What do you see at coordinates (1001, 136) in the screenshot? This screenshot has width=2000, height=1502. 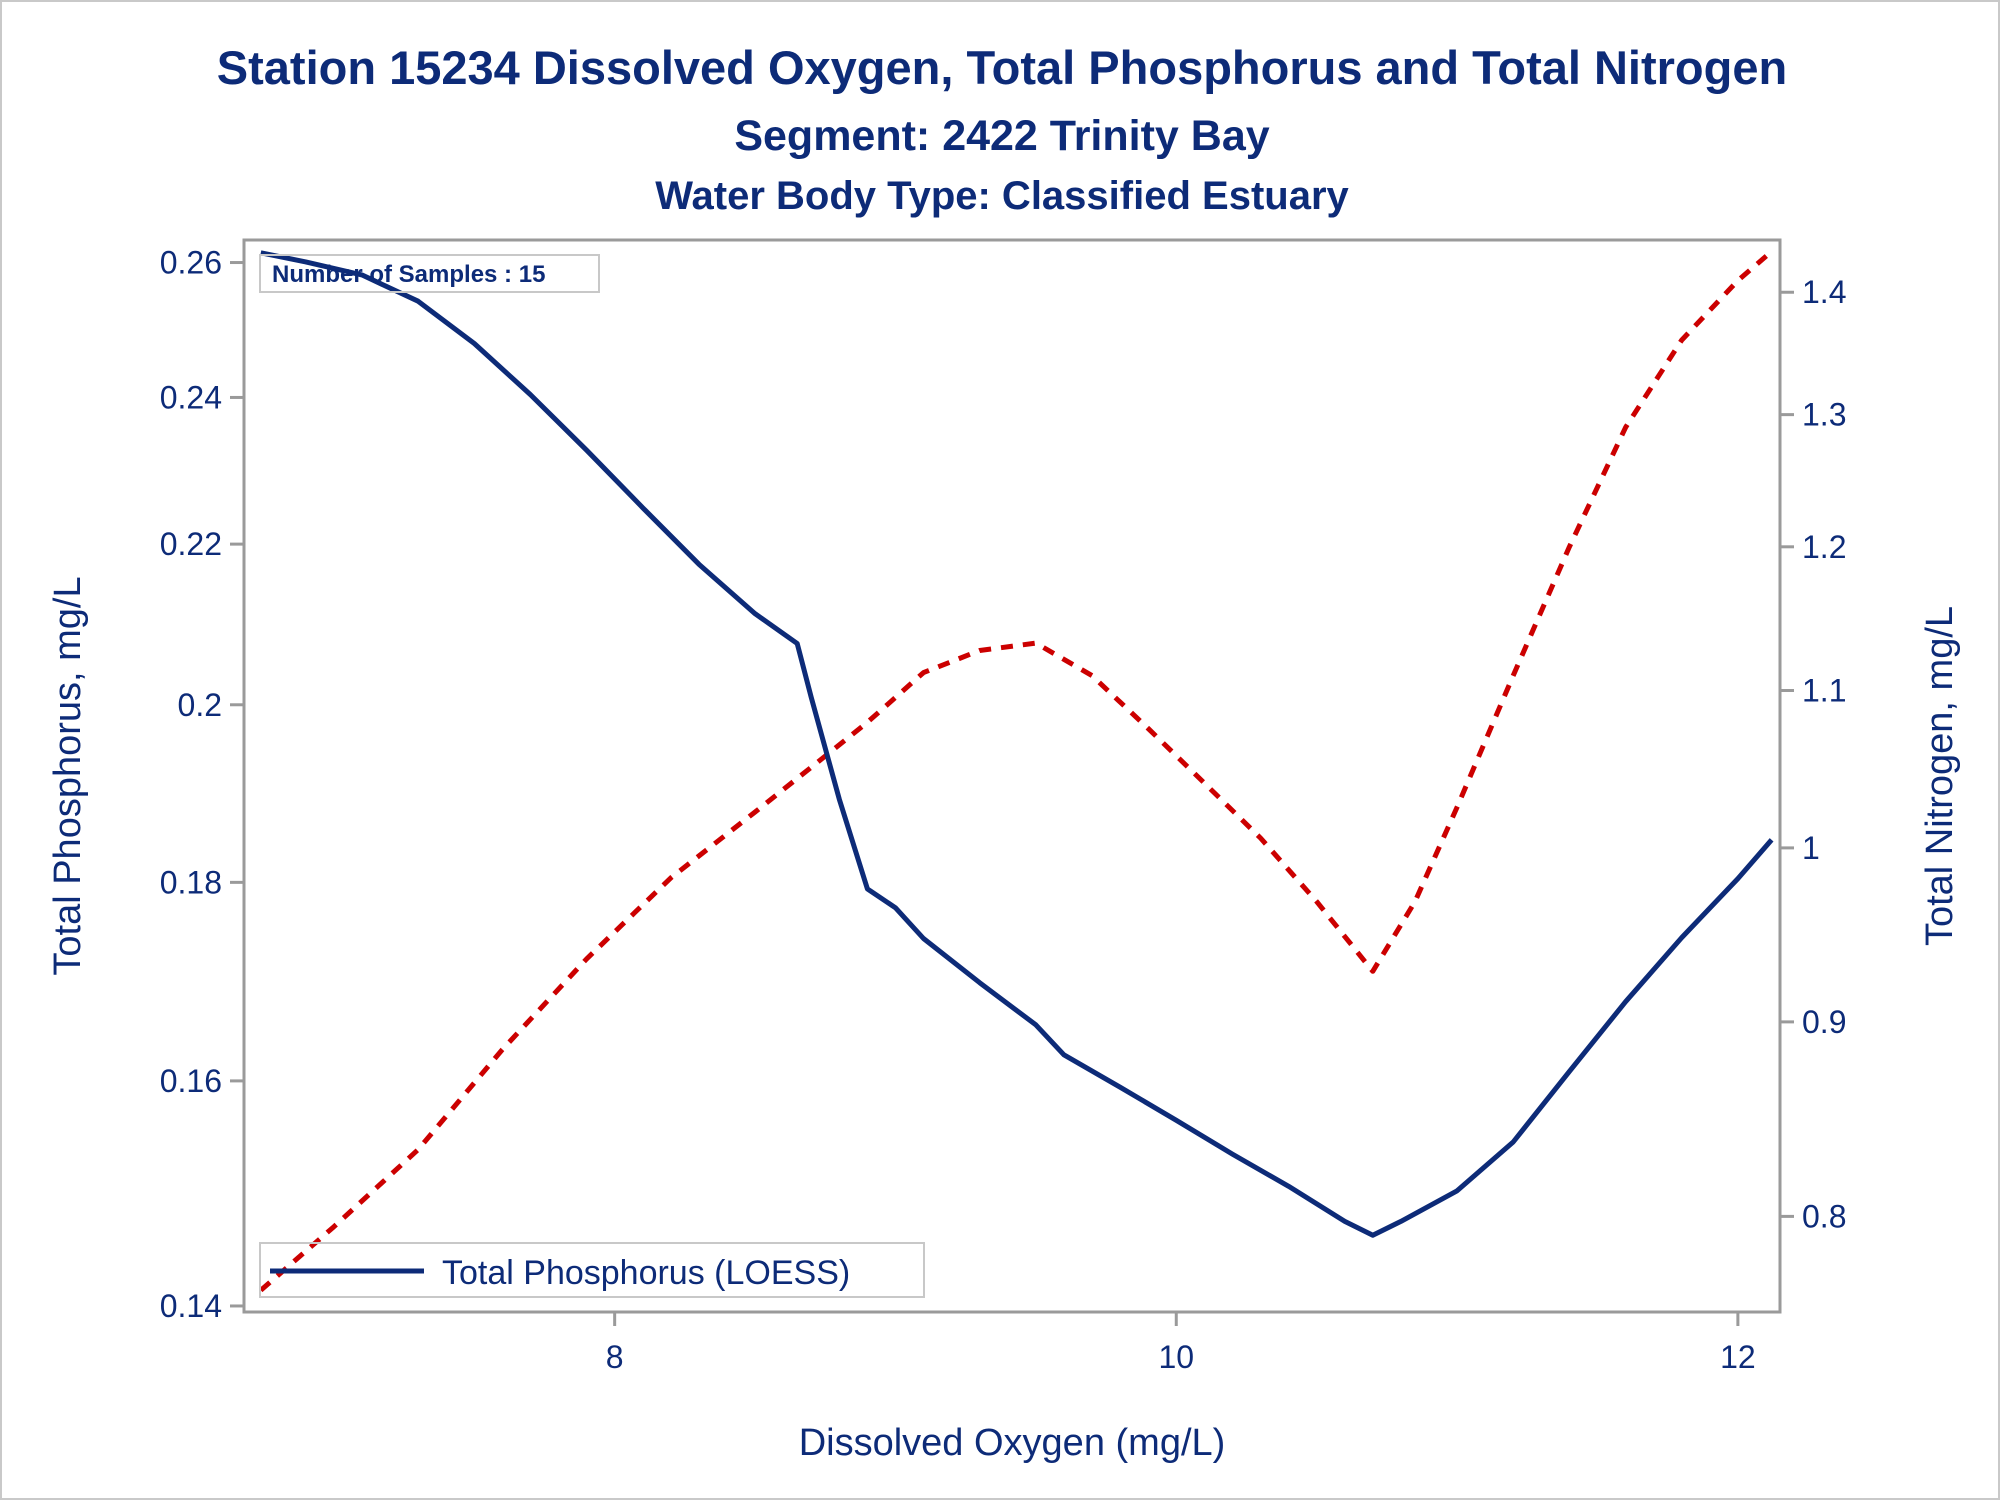 I see `chart-subtitle: Segment: 2422 Trinity Bay` at bounding box center [1001, 136].